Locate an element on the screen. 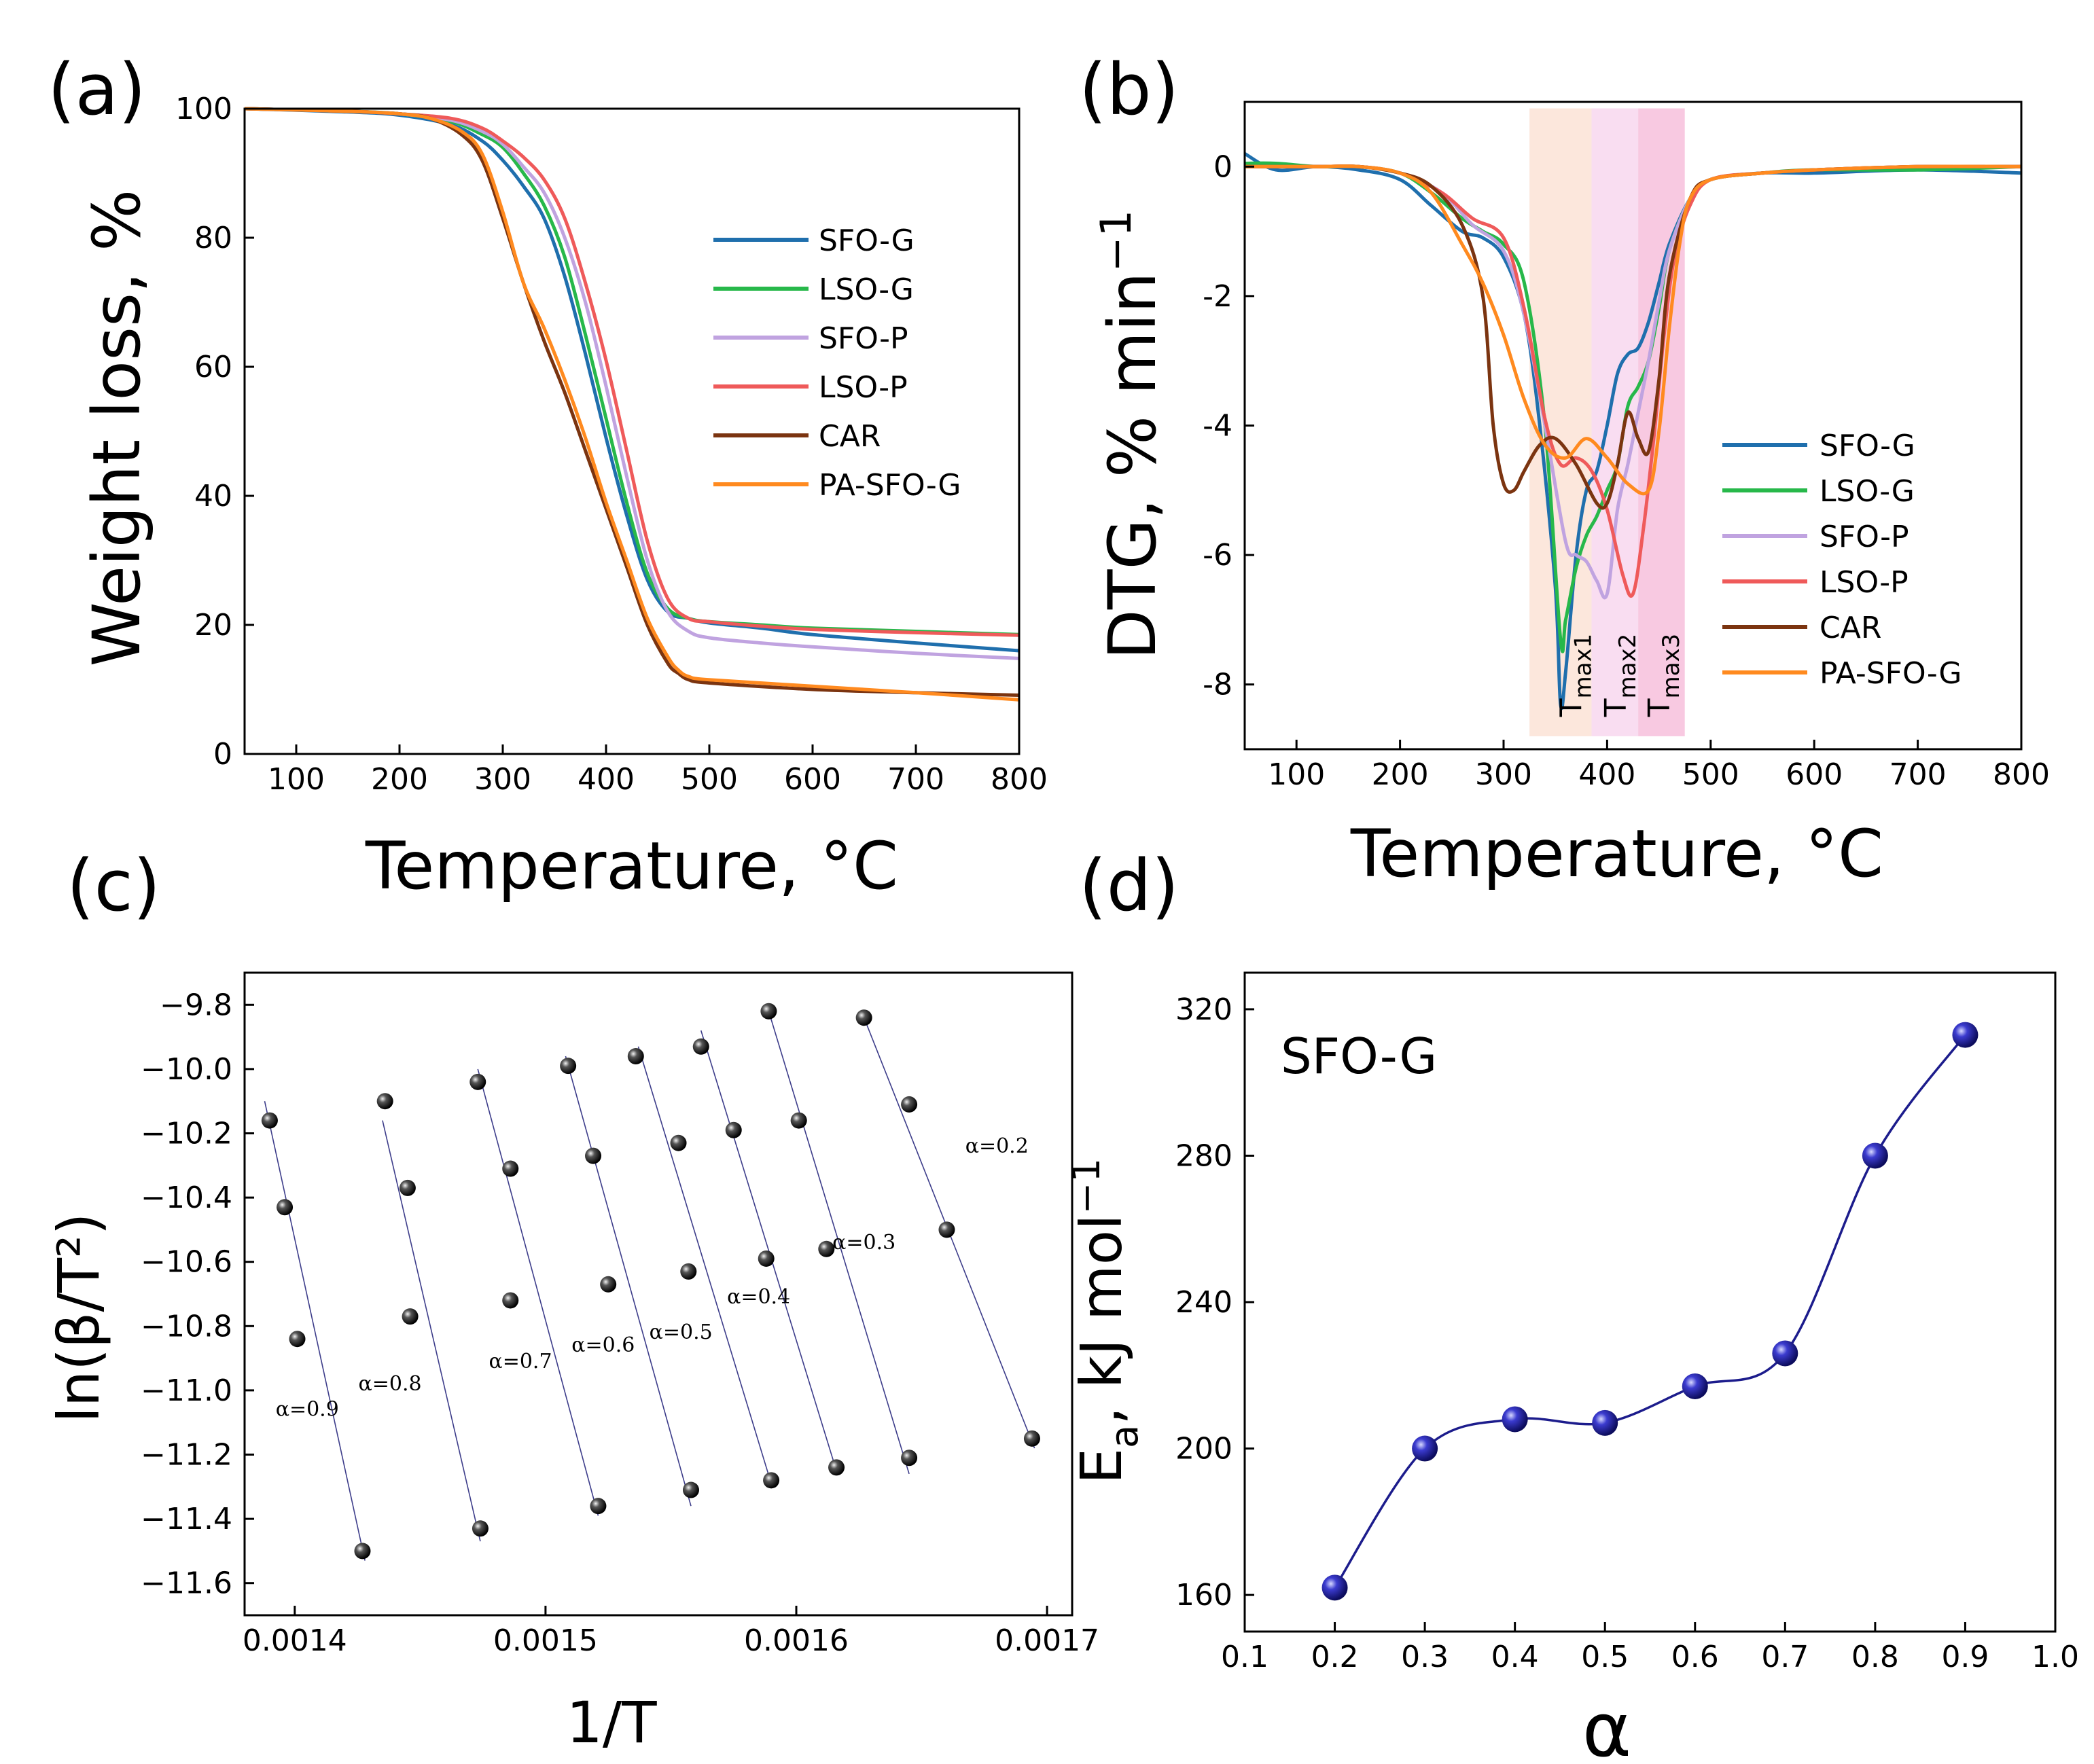  chart-c-ytick-label: −11.2 is located at coordinates (186, 1456).